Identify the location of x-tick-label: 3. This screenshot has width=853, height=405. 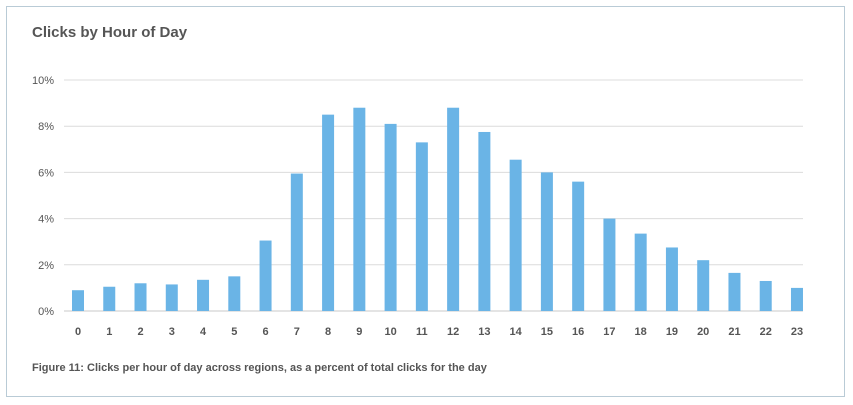
(172, 332).